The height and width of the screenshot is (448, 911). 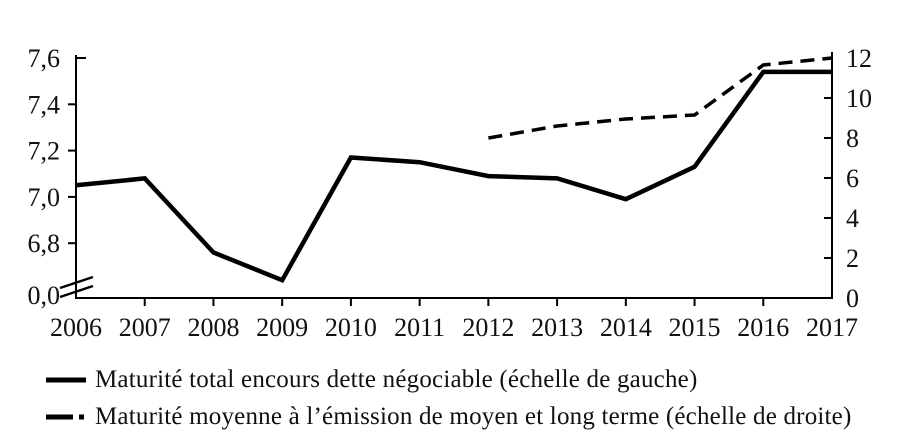 What do you see at coordinates (351, 327) in the screenshot?
I see `svg-text: 2010` at bounding box center [351, 327].